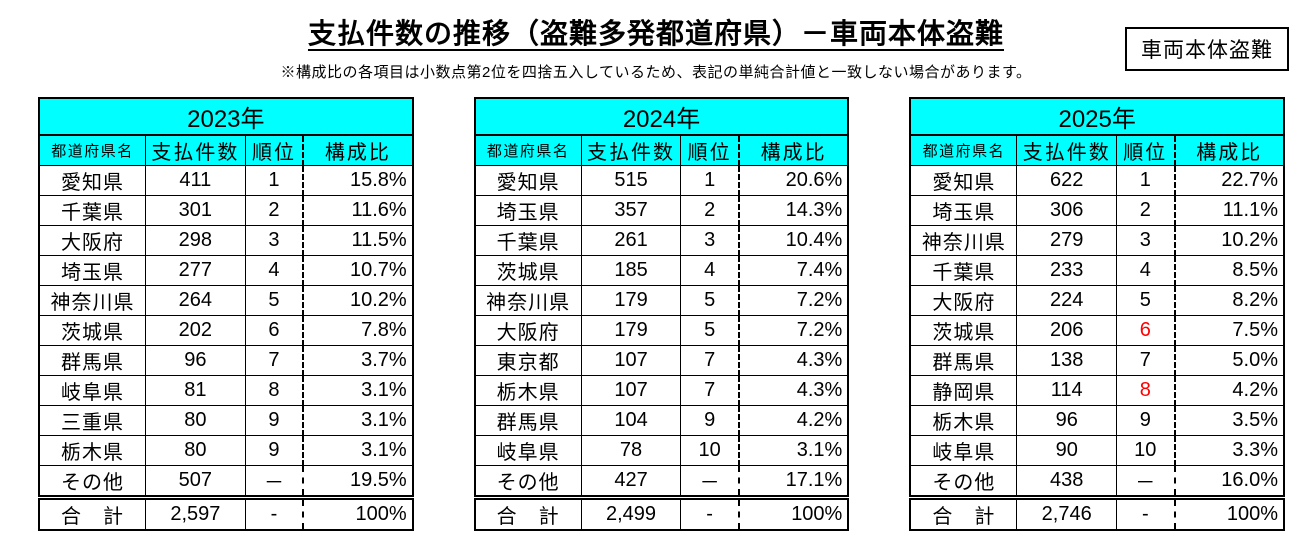 Image resolution: width=1312 pixels, height=541 pixels. I want to click on table-row: 岐阜県 90 10 3.3%, so click(1097, 450).